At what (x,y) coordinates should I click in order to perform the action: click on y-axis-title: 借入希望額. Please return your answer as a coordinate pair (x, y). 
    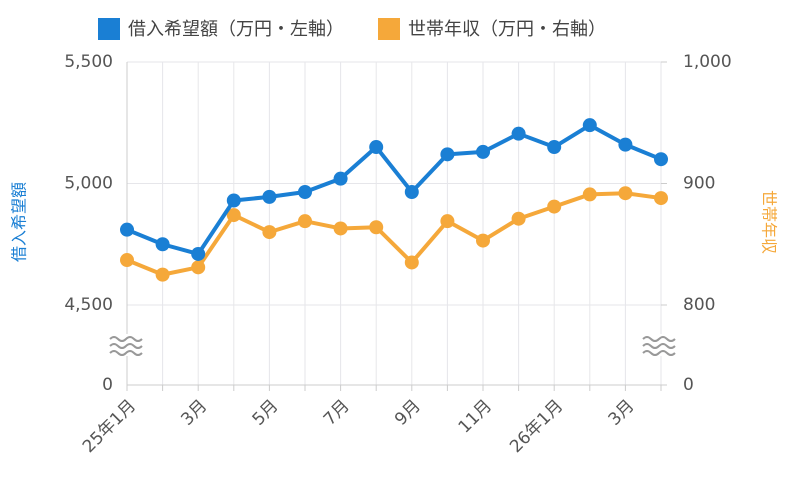
    Looking at the image, I should click on (19, 222).